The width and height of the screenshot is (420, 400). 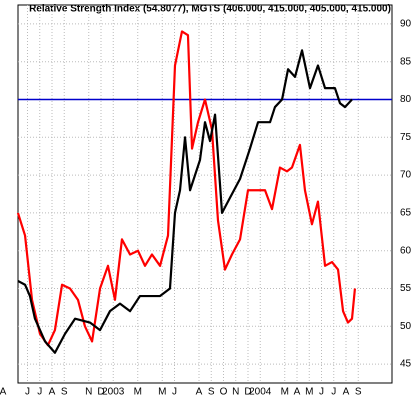 I want to click on y-tick-label: 75, so click(x=406, y=137).